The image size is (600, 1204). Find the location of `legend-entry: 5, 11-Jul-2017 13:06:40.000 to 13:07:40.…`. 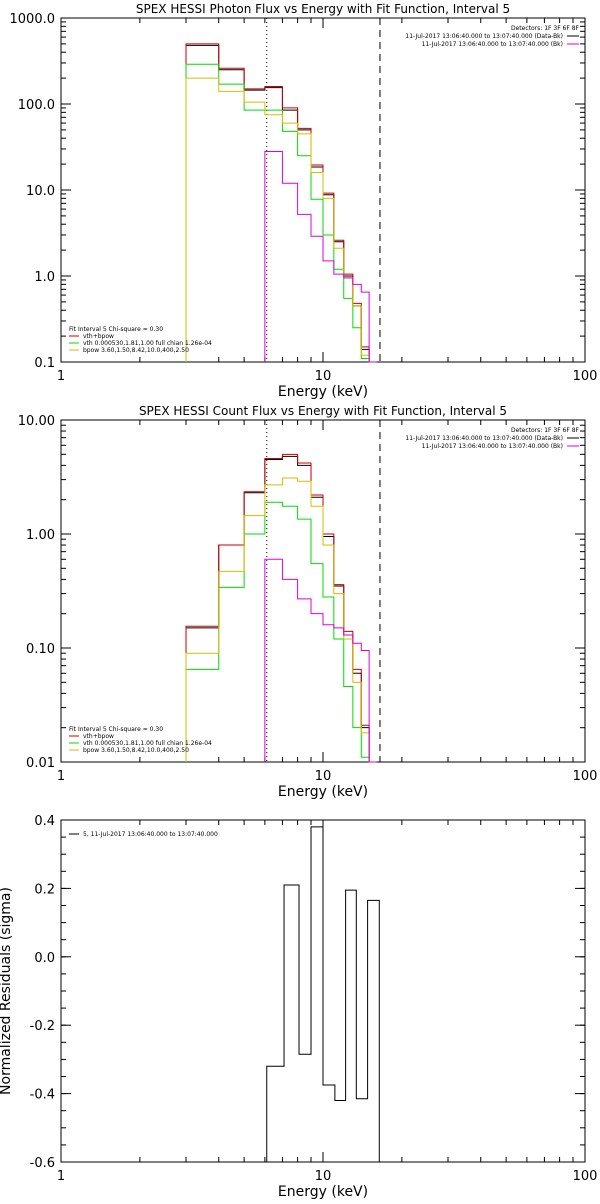

legend-entry: 5, 11-Jul-2017 13:06:40.000 to 13:07:40.… is located at coordinates (150, 834).